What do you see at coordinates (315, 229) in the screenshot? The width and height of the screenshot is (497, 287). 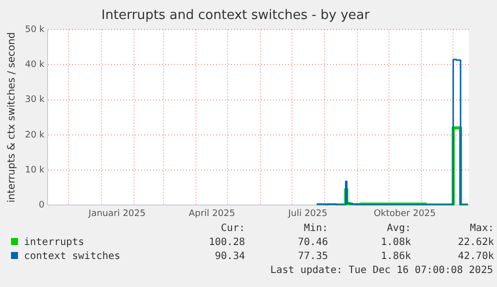 I see `text: Min:` at bounding box center [315, 229].